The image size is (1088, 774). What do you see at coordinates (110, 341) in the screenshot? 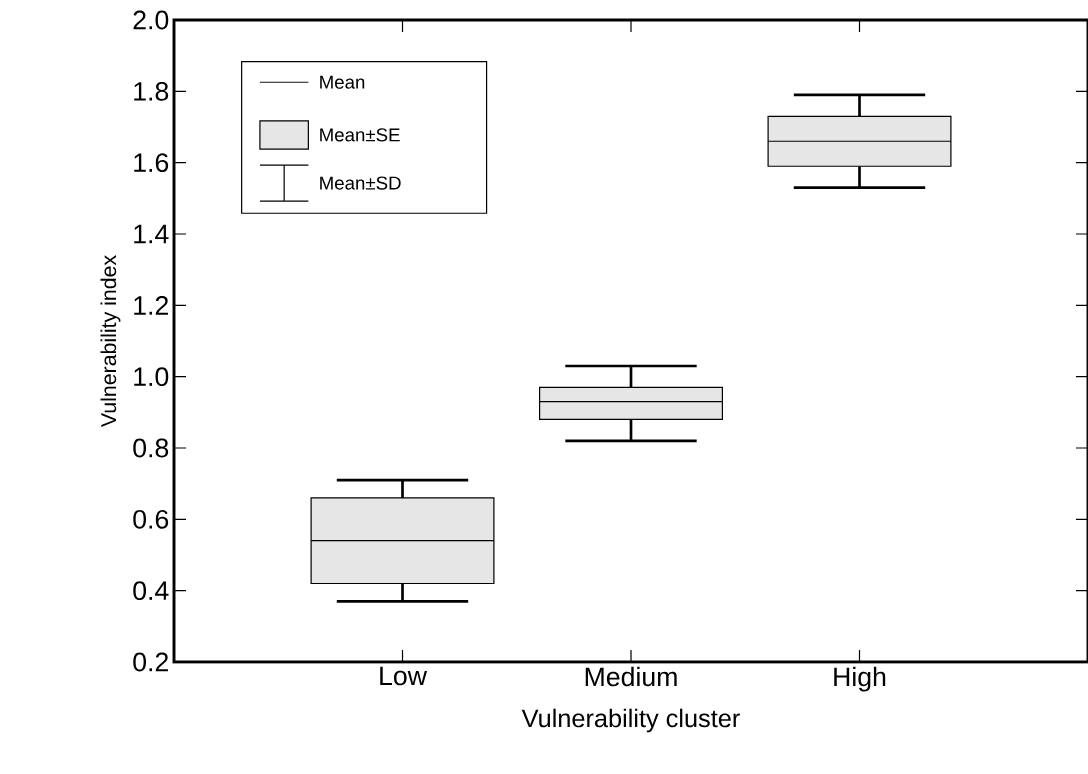
I see `y-axis-title: Vulnerability index` at bounding box center [110, 341].